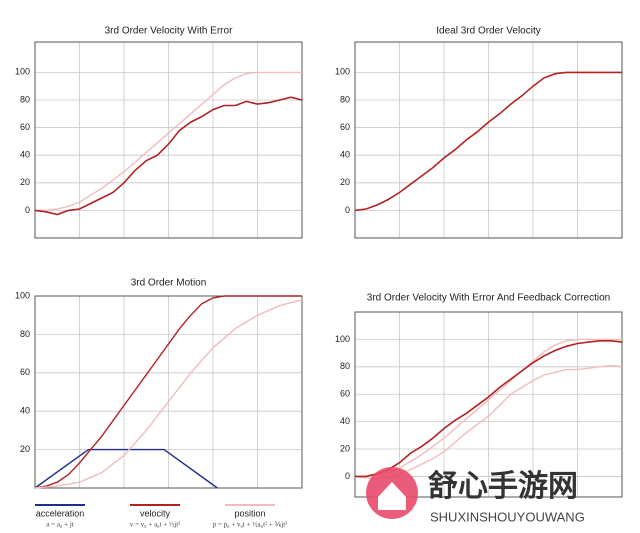 The image size is (640, 533). Describe the element at coordinates (169, 31) in the screenshot. I see `chart-title: 3rd Order Velocity With Error` at that location.